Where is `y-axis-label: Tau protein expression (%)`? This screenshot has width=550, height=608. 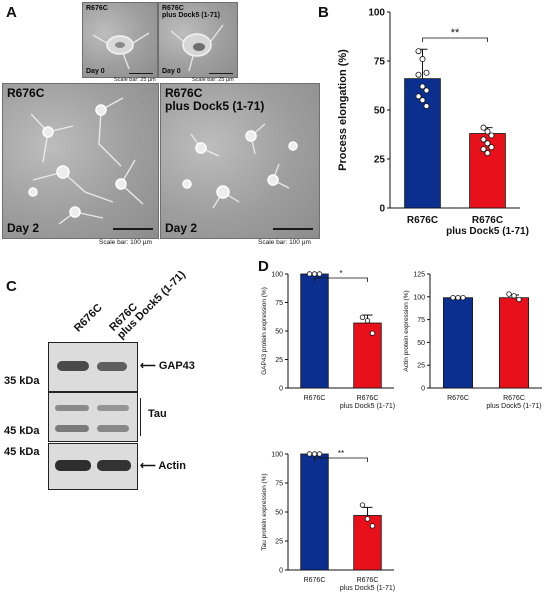 y-axis-label: Tau protein expression (%) is located at coordinates (264, 511).